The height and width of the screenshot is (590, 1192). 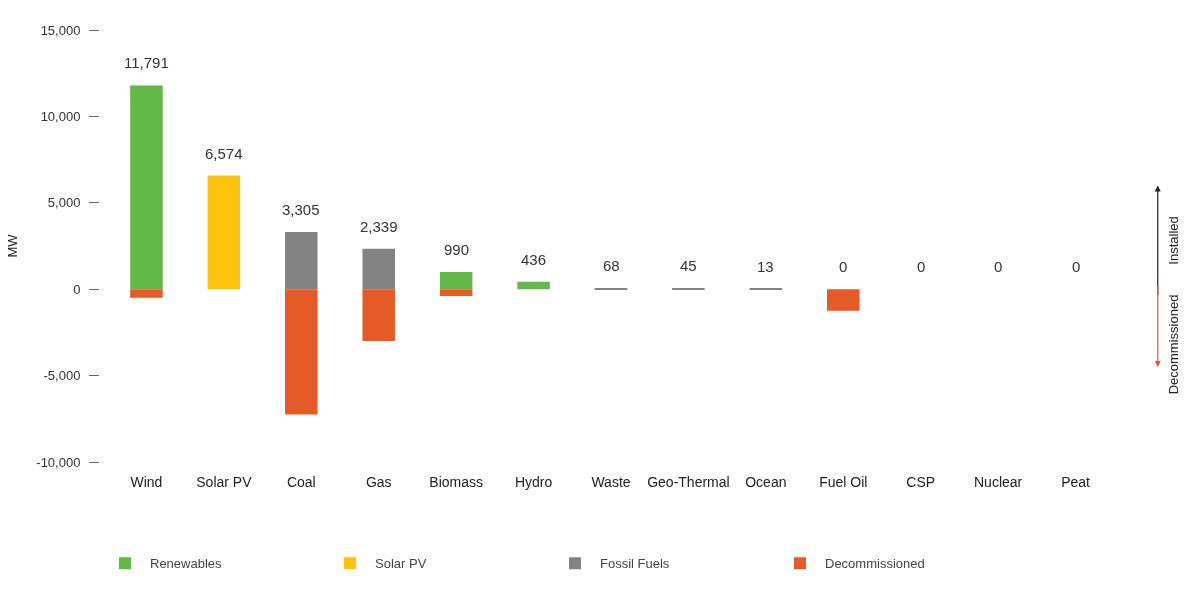 I want to click on data-label: 990, so click(x=457, y=249).